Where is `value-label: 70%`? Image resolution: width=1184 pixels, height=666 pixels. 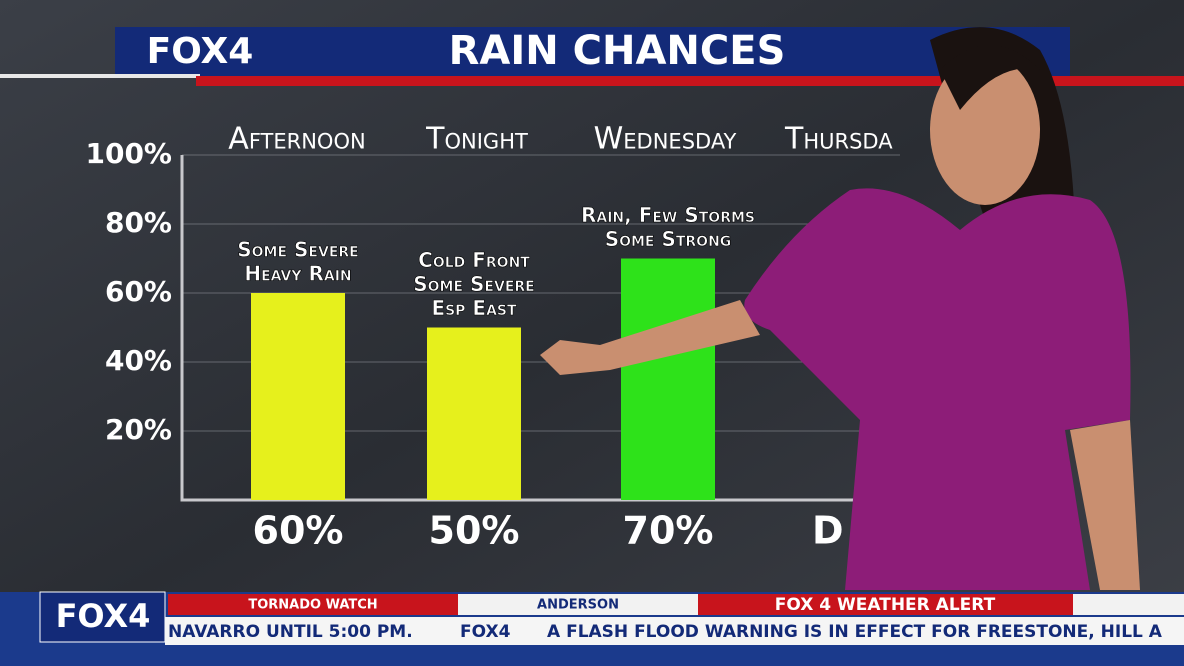
value-label: 70% is located at coordinates (668, 531).